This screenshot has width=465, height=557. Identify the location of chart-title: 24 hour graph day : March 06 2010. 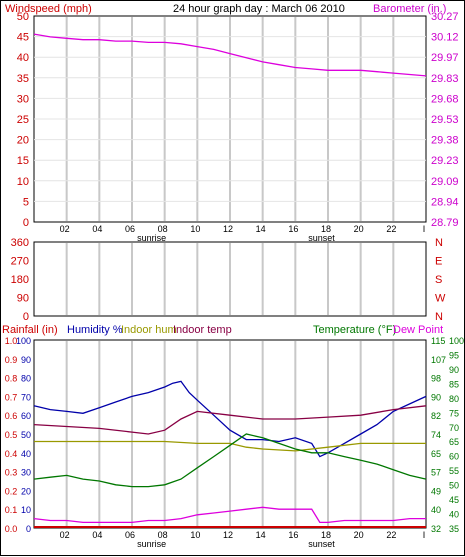
(259, 9).